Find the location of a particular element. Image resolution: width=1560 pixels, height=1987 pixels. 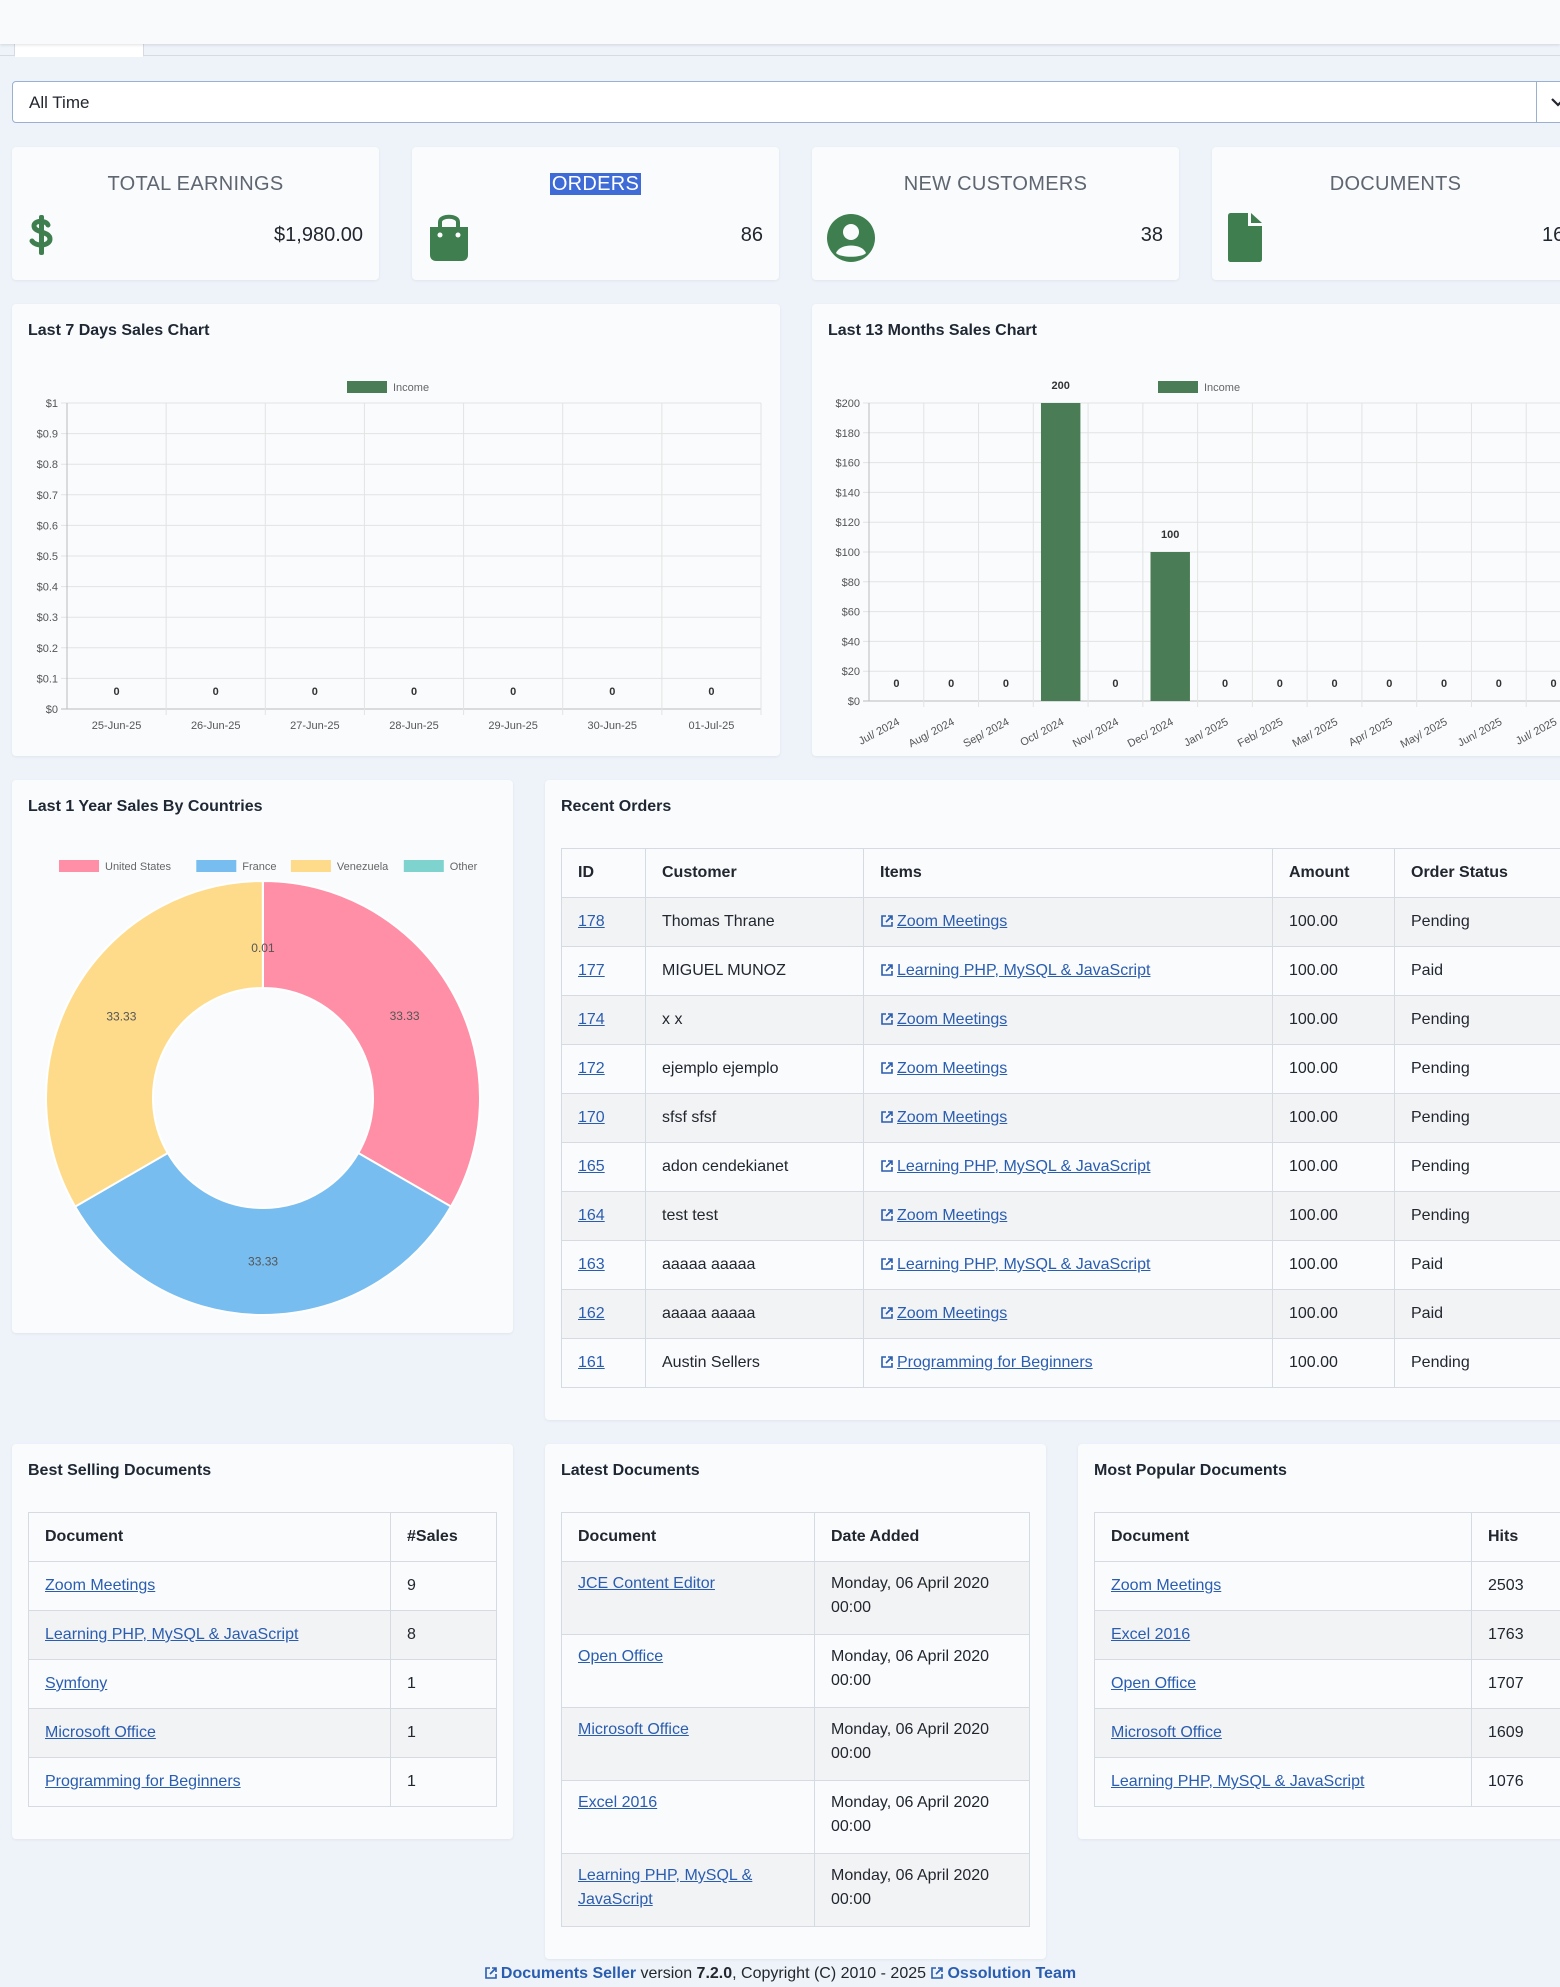

order-id-link: 165 is located at coordinates (591, 1166).